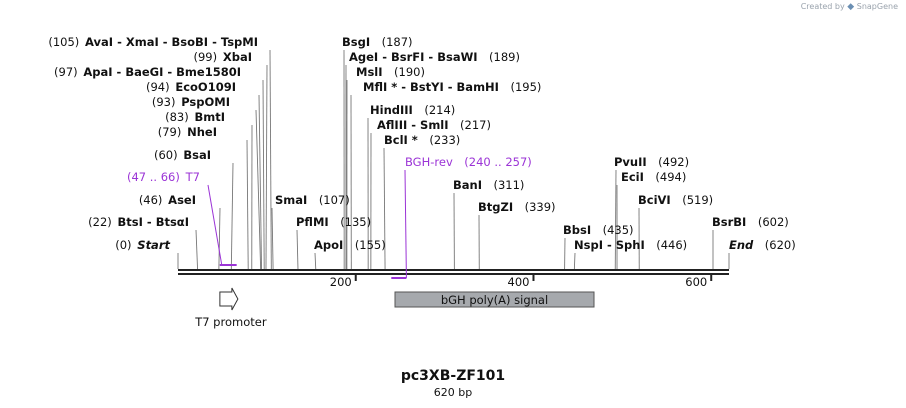 This screenshot has height=408, width=906. What do you see at coordinates (598, 230) in the screenshot?
I see `site-label: BbsI (435)` at bounding box center [598, 230].